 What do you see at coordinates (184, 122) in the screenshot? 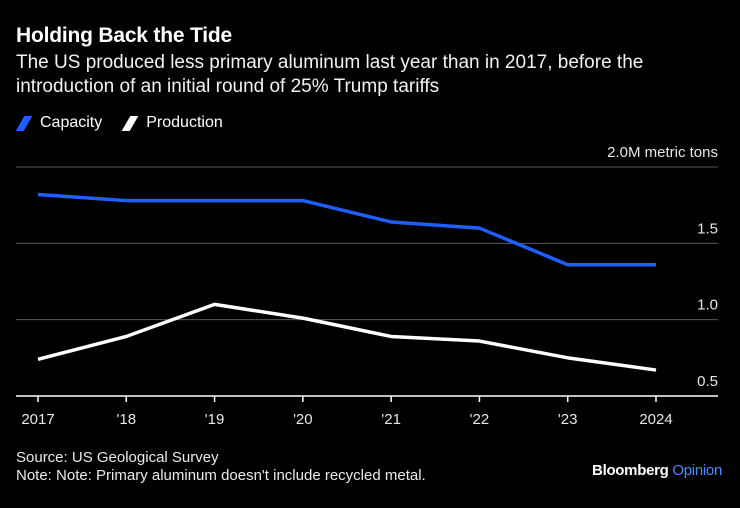
I see `legend-label-production: Production` at bounding box center [184, 122].